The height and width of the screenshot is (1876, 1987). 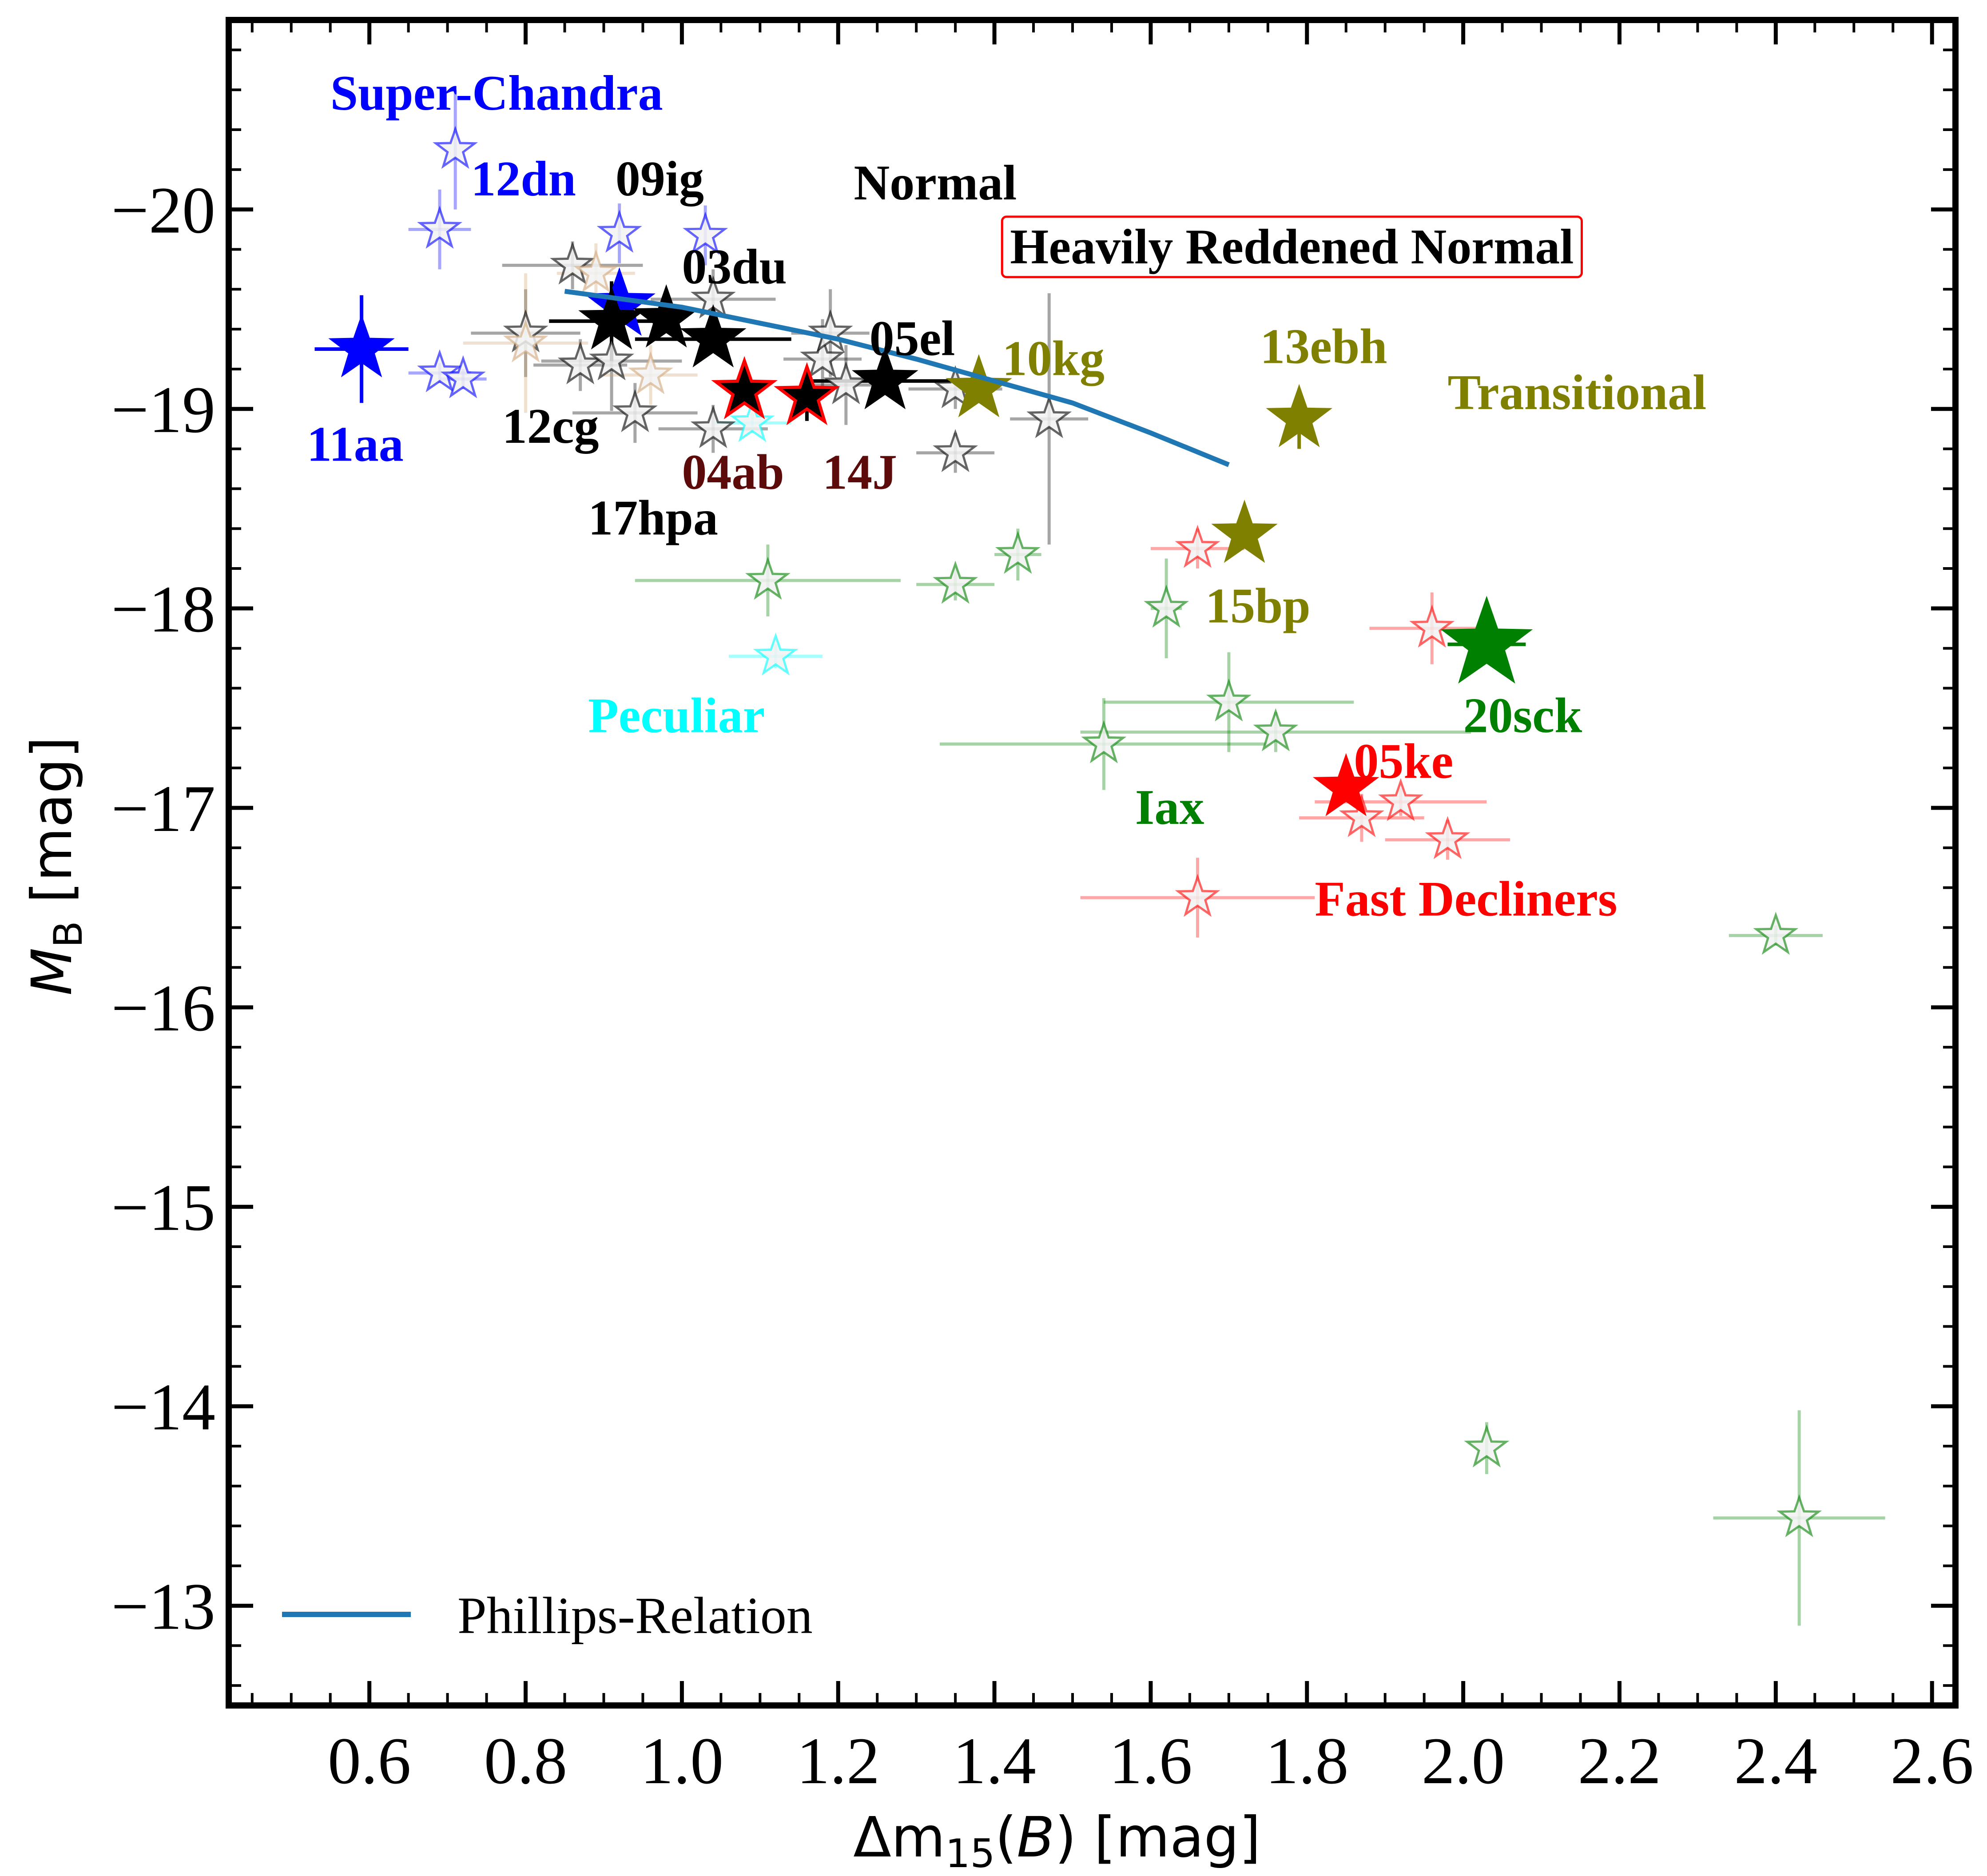 I want to click on annotation-label: 17hpa, so click(x=653, y=518).